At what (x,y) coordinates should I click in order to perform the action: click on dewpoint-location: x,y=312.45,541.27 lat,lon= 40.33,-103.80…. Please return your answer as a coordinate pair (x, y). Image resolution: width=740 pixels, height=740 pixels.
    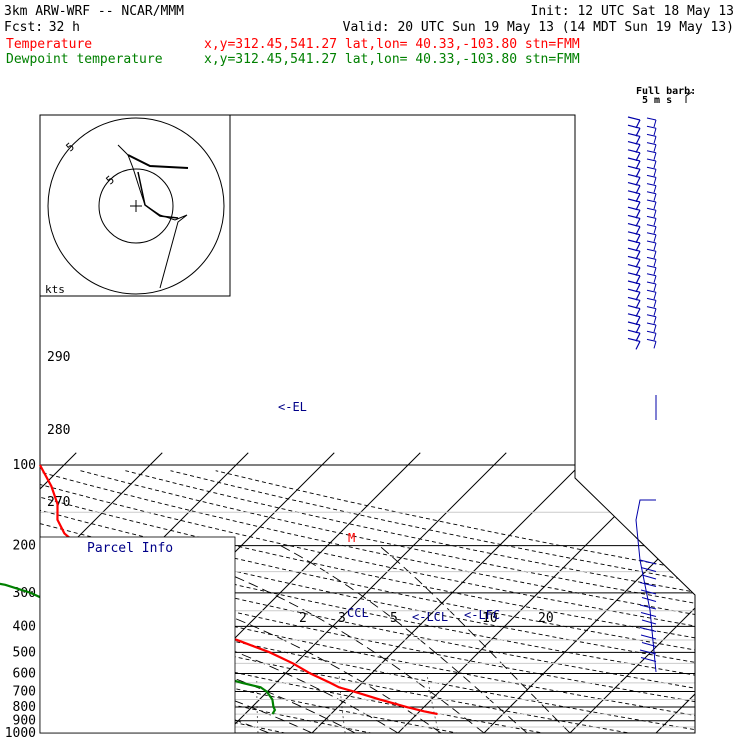
    Looking at the image, I should click on (392, 59).